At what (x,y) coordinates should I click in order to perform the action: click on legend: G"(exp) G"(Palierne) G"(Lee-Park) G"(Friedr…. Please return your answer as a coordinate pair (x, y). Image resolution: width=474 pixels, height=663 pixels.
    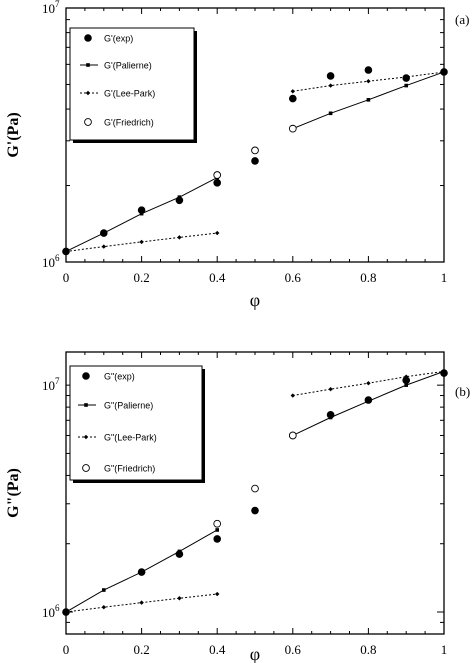
    Looking at the image, I should click on (137, 424).